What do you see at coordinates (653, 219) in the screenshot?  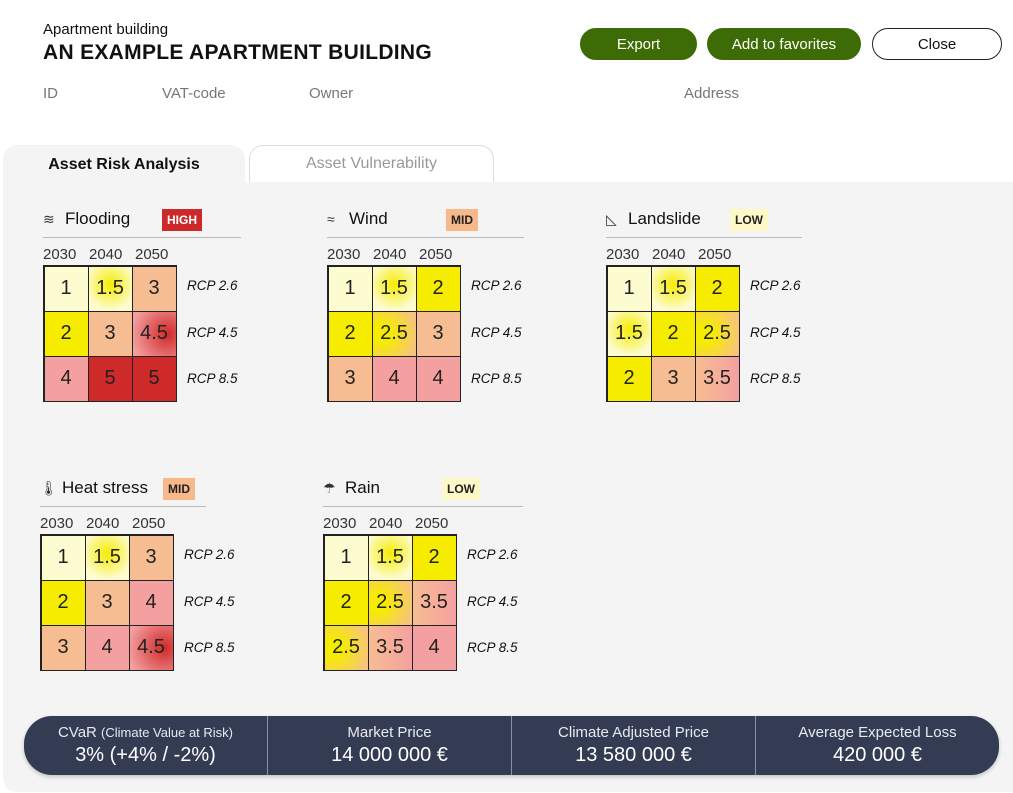 I see `landslide-title: ◺ Landslide` at bounding box center [653, 219].